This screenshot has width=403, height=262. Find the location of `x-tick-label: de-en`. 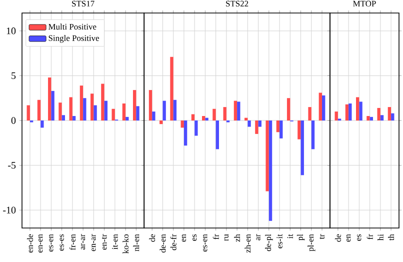

x-tick-label: de-en is located at coordinates (163, 243).